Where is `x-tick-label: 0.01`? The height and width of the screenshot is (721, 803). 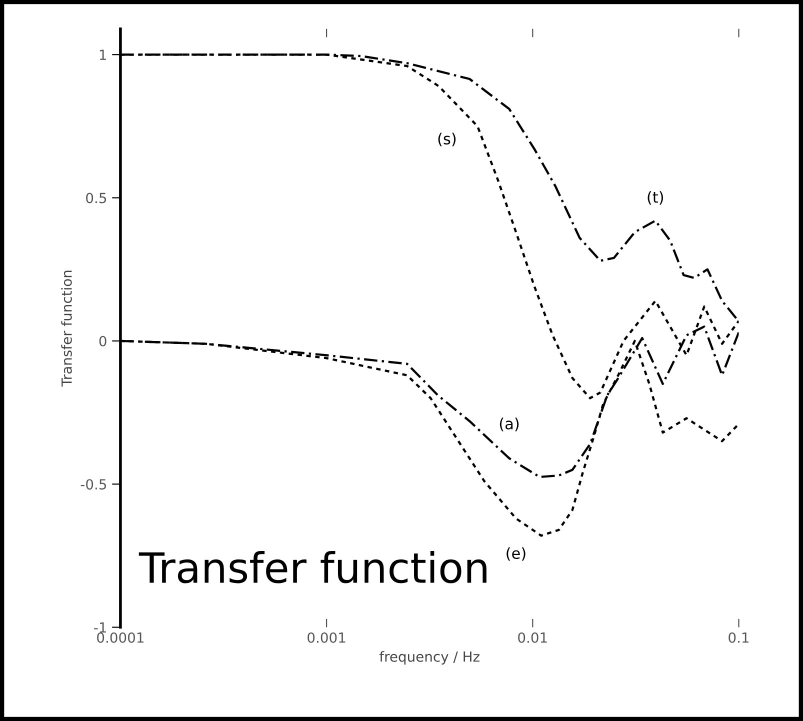
x-tick-label: 0.01 is located at coordinates (532, 637).